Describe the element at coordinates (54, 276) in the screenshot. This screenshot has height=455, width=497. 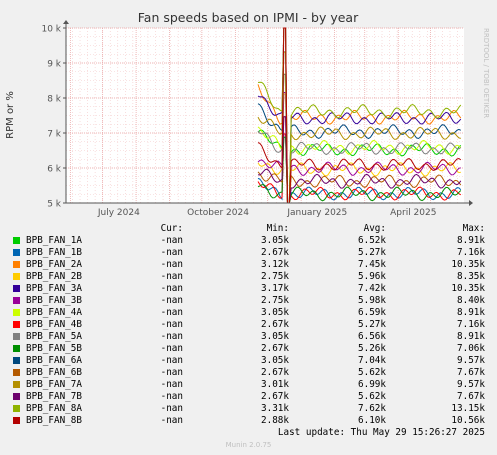
I see `legend-series-name: BPB_FAN_2B` at that location.